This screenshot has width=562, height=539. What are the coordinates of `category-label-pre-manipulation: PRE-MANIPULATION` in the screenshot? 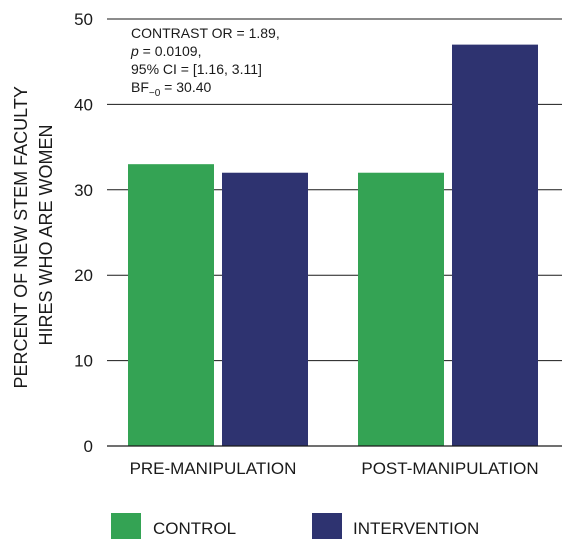 It's located at (213, 468).